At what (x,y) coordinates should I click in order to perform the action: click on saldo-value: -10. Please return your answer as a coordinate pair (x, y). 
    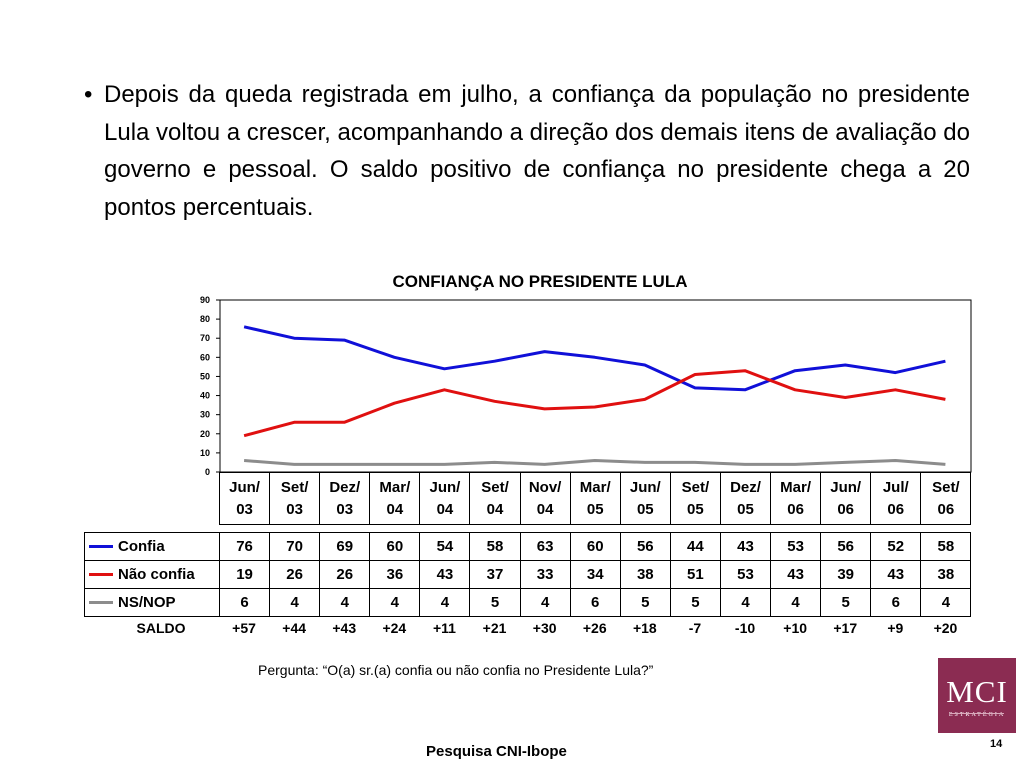
    Looking at the image, I should click on (745, 628).